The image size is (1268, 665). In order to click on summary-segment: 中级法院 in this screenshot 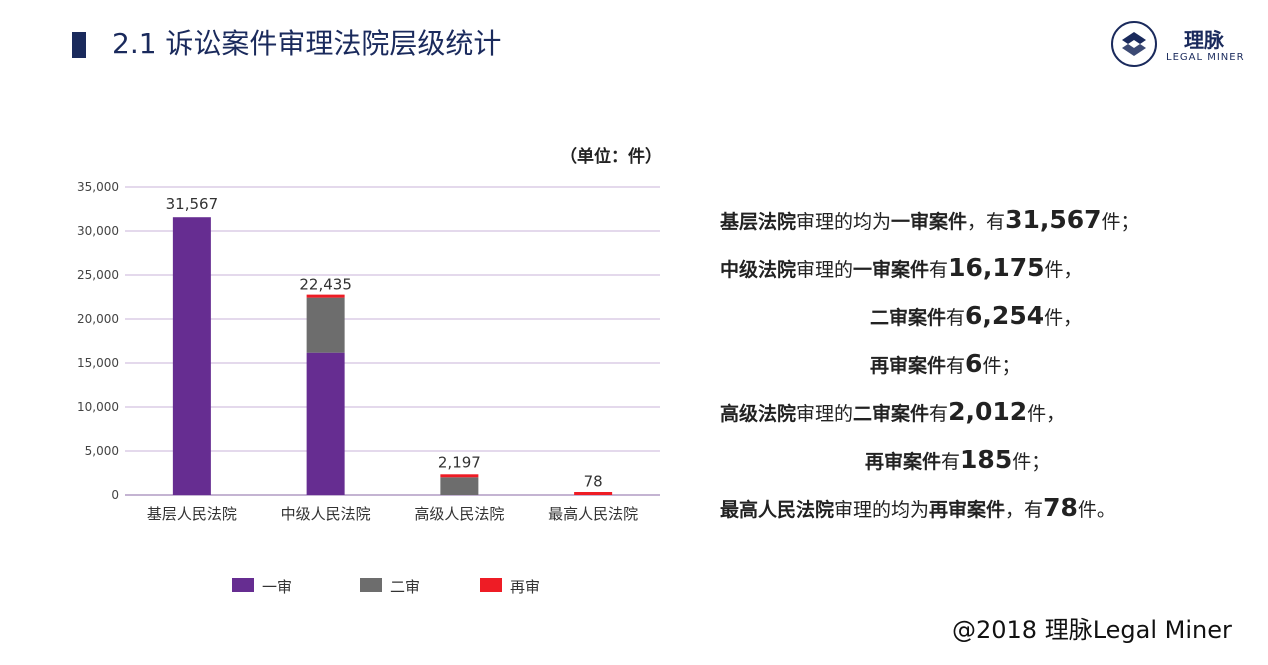, I will do `click(758, 270)`.